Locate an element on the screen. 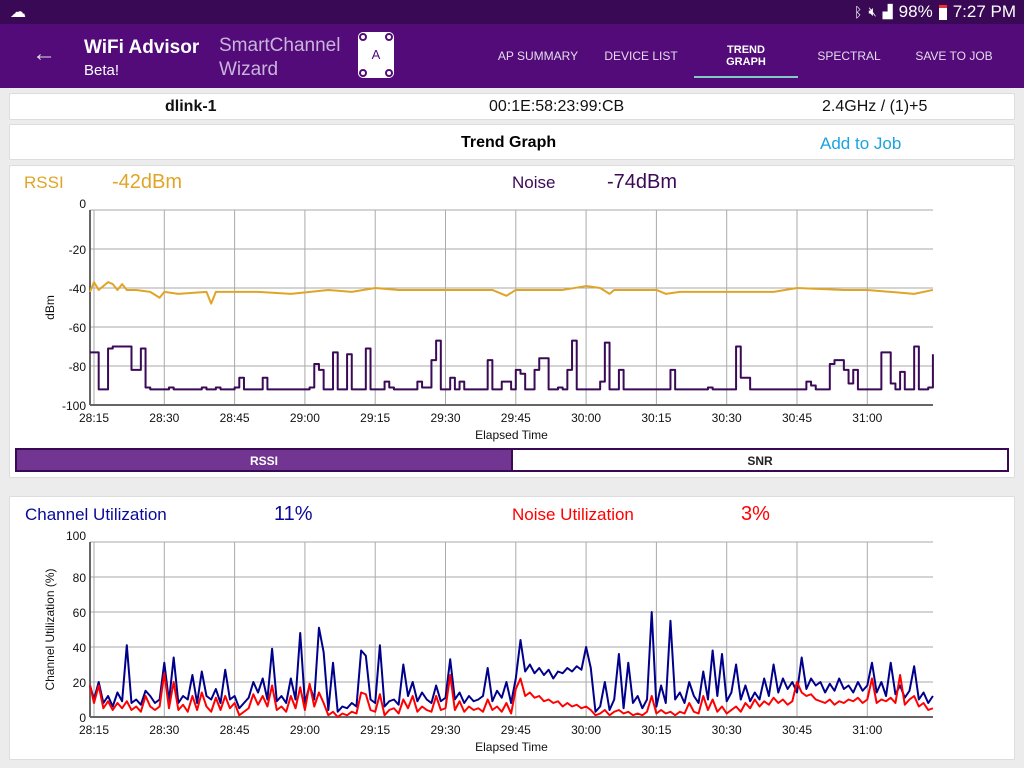 Image resolution: width=1024 pixels, height=768 pixels. y-tick-label: 60 is located at coordinates (80, 613).